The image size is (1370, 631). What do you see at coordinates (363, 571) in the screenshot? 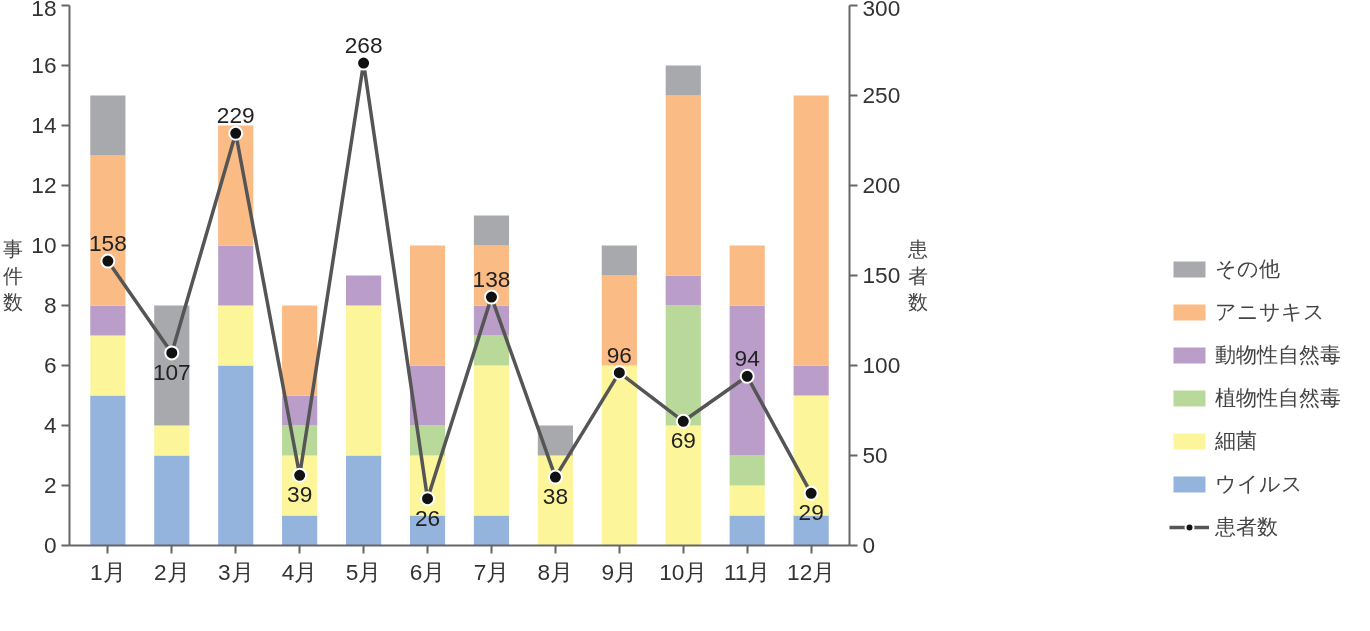
I see `x-tick-label: 5月` at bounding box center [363, 571].